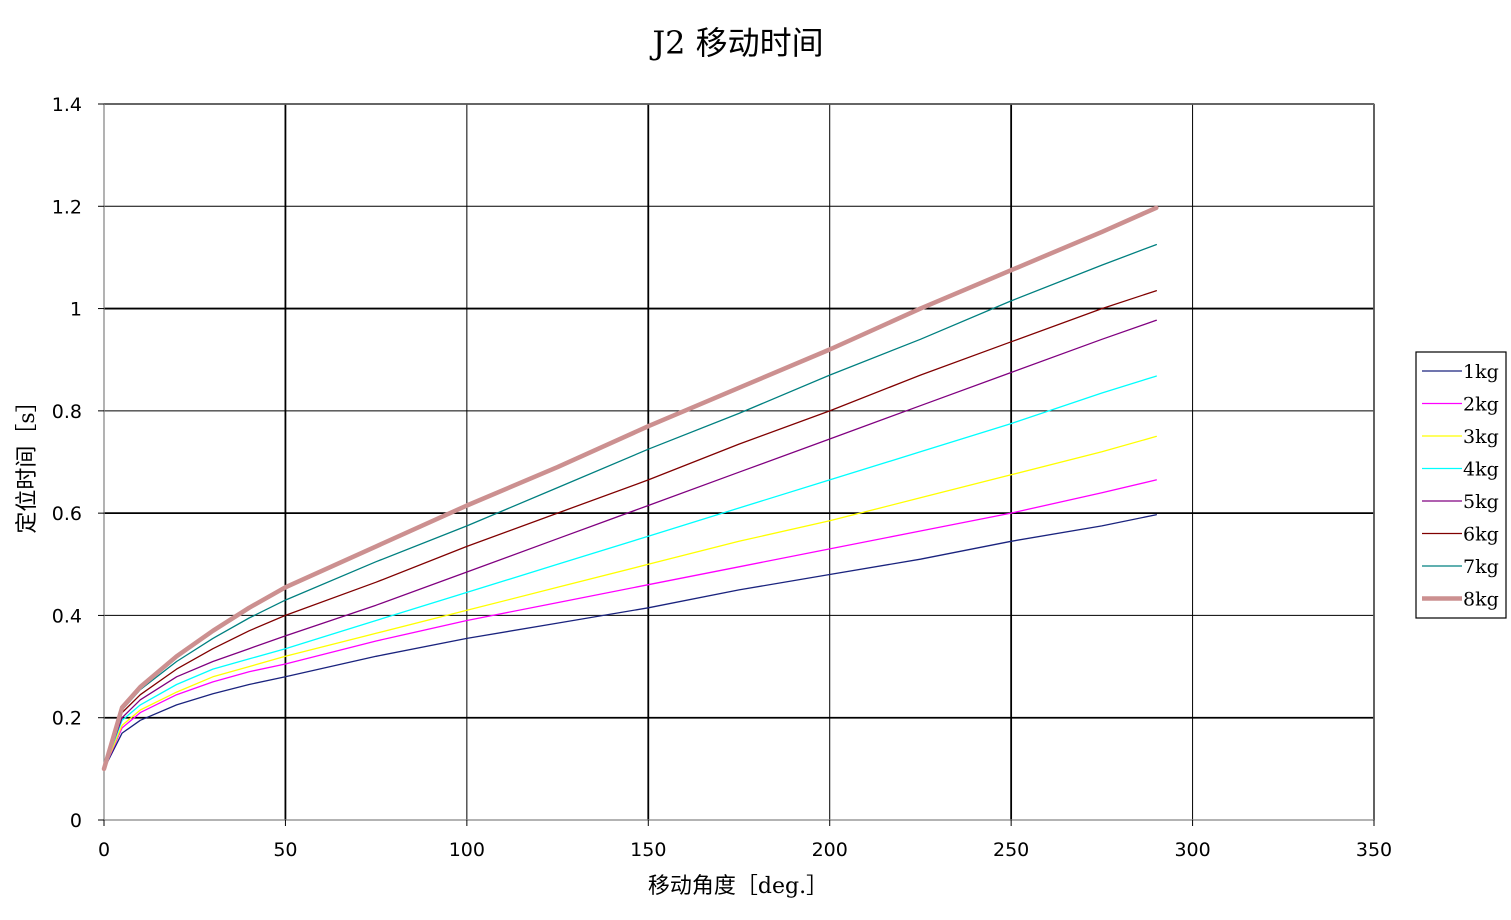  What do you see at coordinates (1481, 405) in the screenshot?
I see `legend-label-2kg: 2kg` at bounding box center [1481, 405].